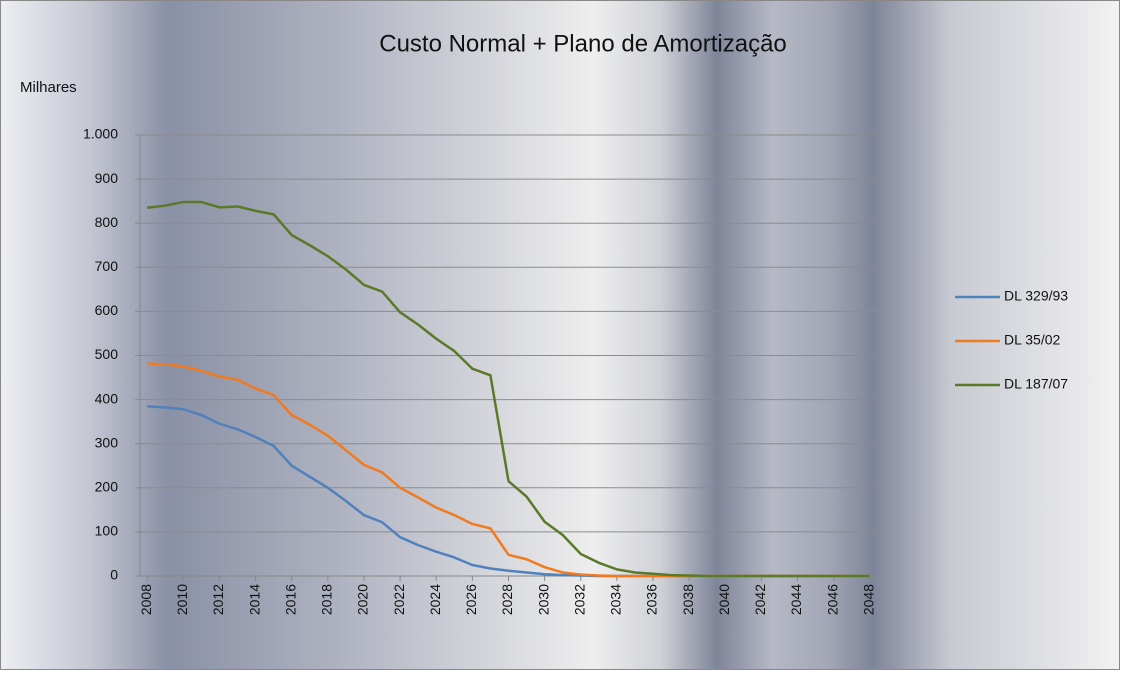 The height and width of the screenshot is (676, 1121). I want to click on x-tick-label: 2010, so click(182, 599).